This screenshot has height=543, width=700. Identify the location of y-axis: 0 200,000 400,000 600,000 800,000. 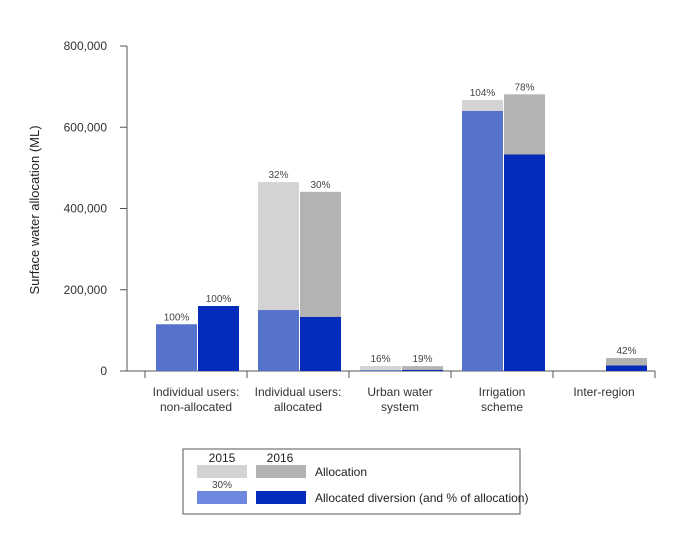
(96, 208).